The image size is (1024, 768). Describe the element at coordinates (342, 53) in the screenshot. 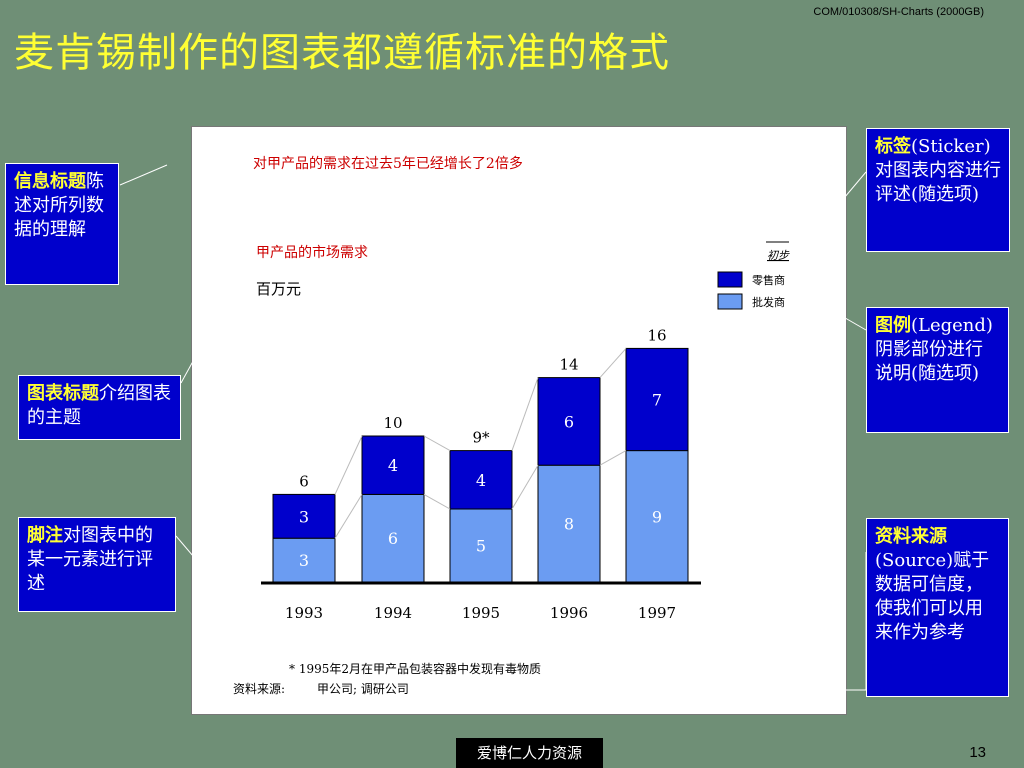

I see `slide-title: 麦肯锡制作的图表都遵循标准的格式` at that location.